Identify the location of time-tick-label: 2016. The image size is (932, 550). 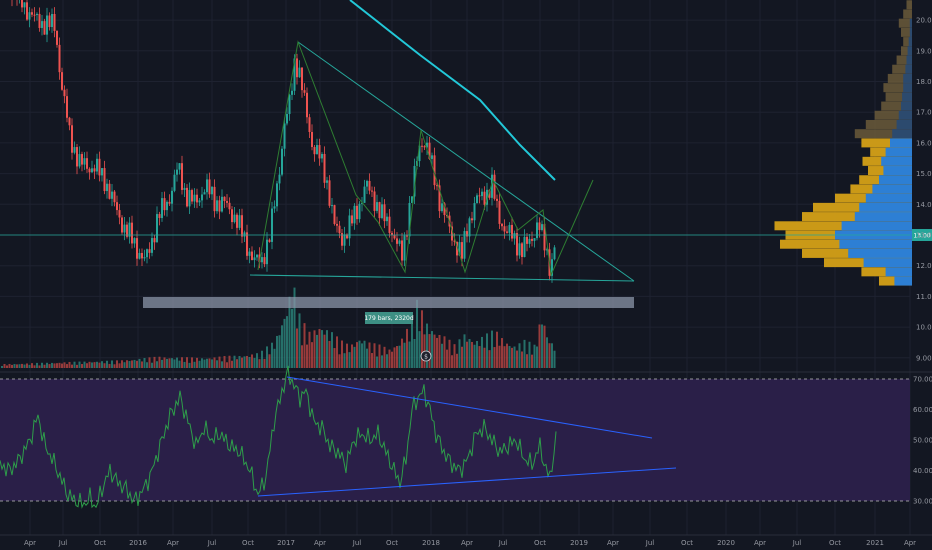
(138, 543).